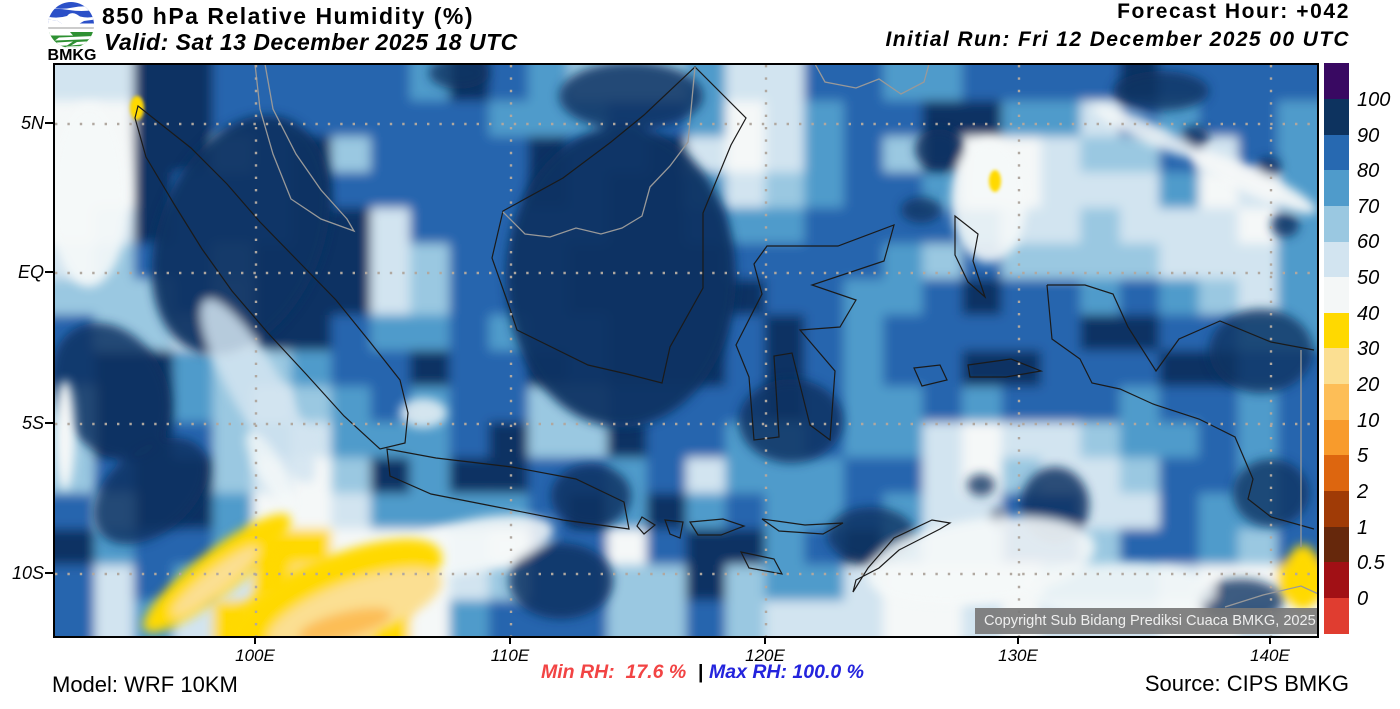  I want to click on svg-text: BMKG, so click(72, 54).